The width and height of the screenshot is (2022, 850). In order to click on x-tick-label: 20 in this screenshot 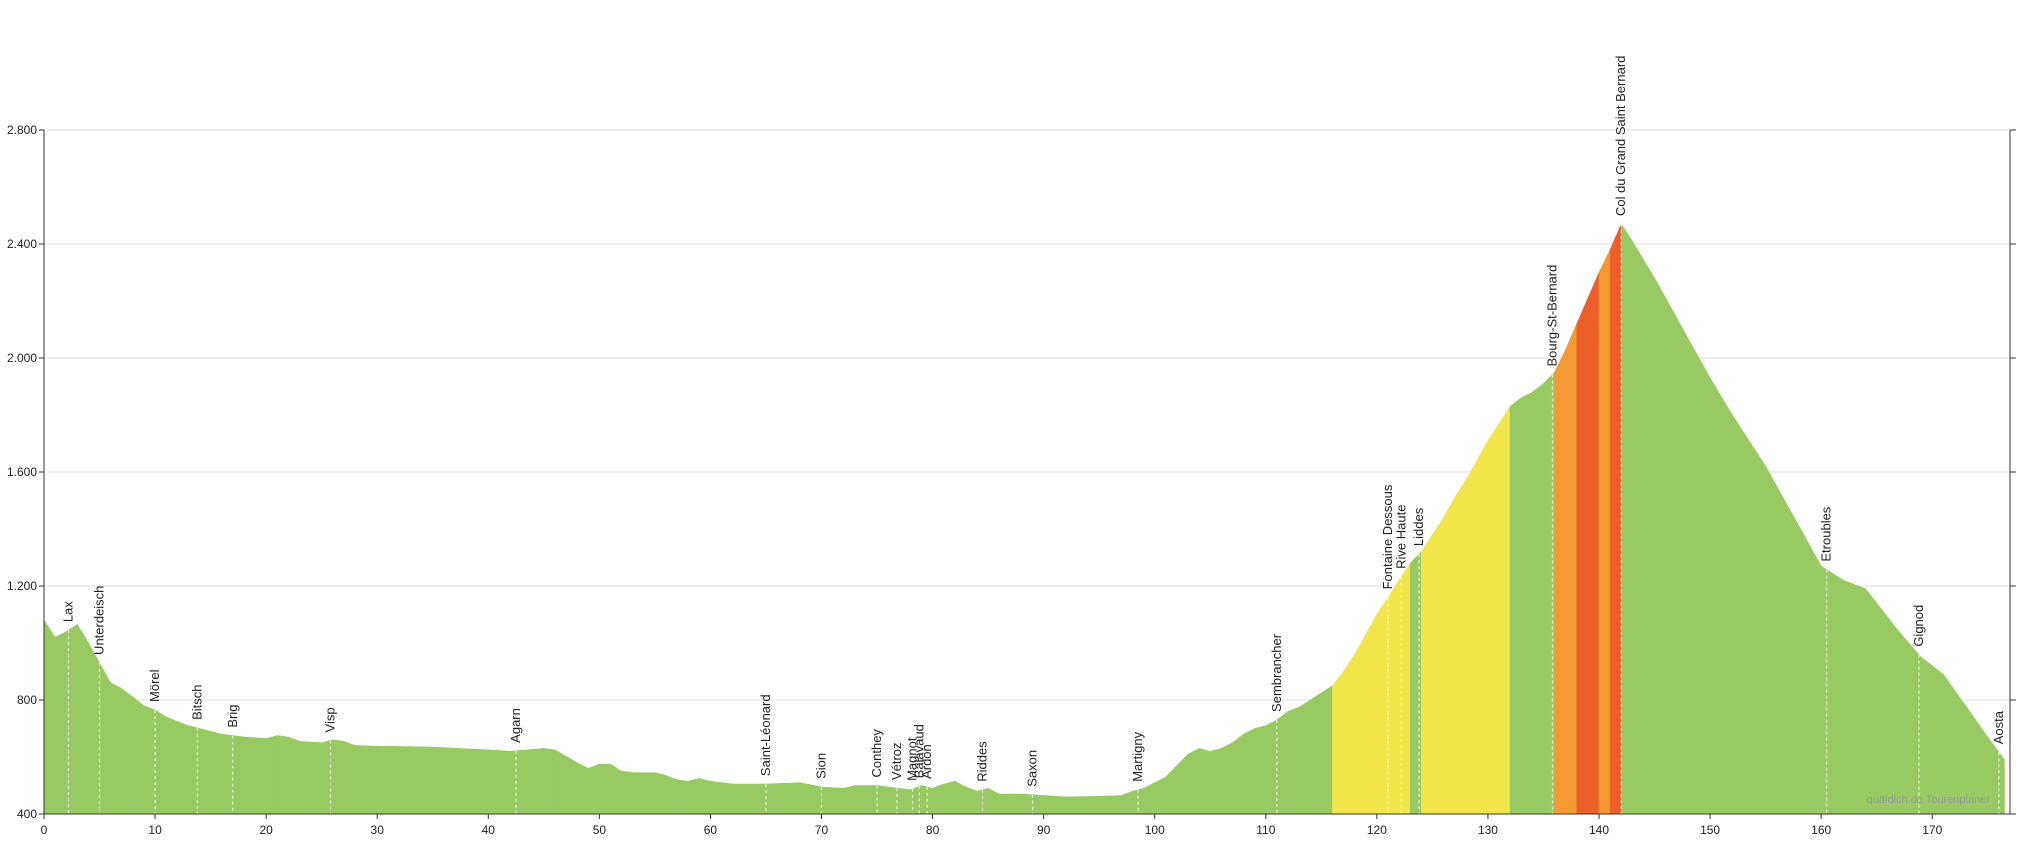, I will do `click(266, 830)`.